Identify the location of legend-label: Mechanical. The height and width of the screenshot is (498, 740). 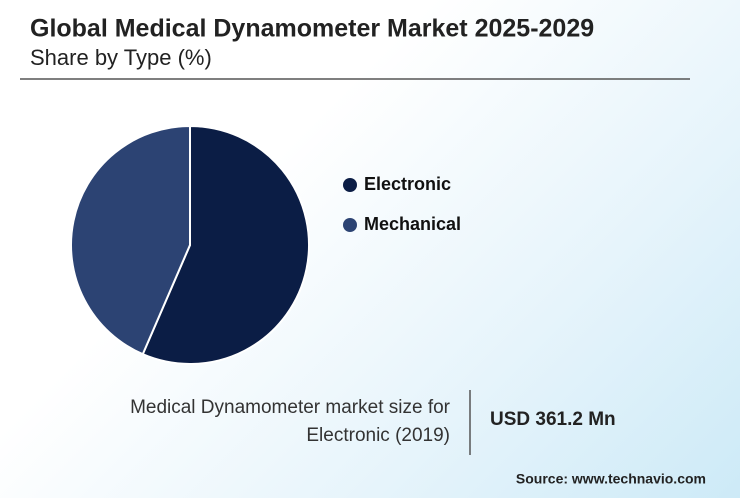
(412, 224).